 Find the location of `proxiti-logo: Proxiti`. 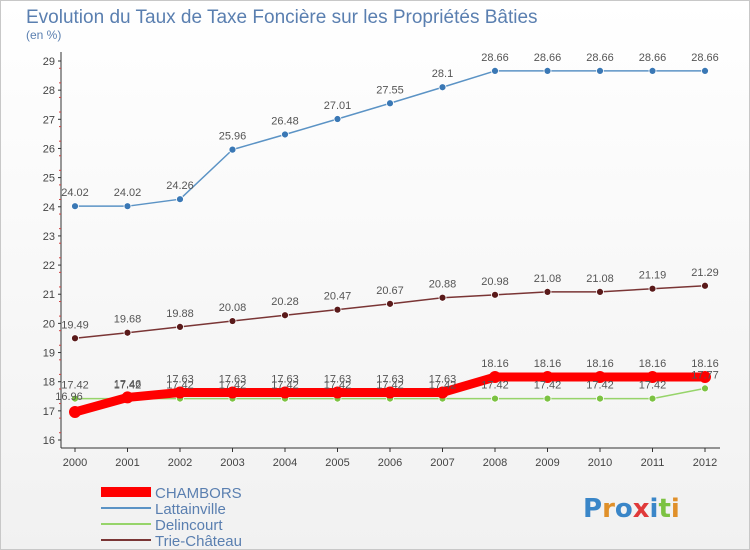

proxiti-logo: Proxiti is located at coordinates (631, 509).